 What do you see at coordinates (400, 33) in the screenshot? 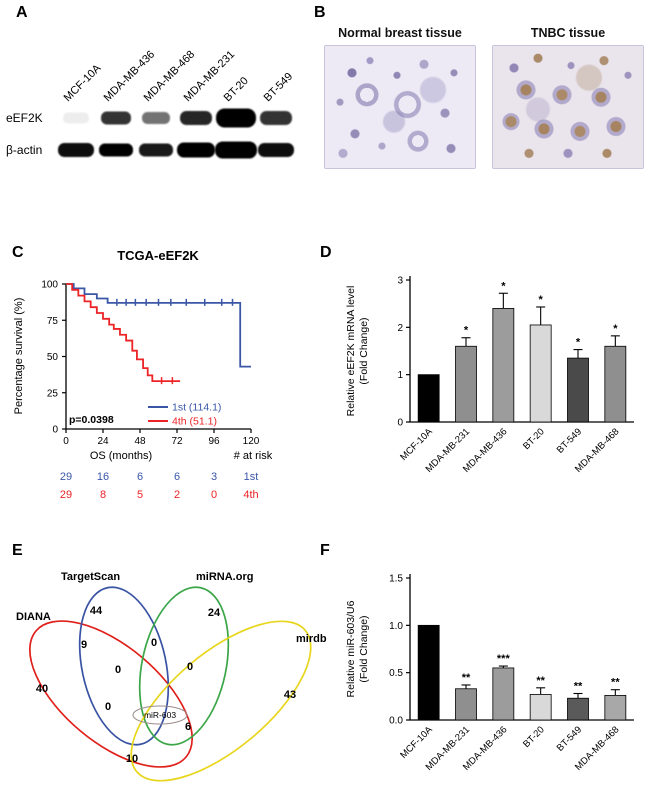
I see `tissue-title-normal: Normal breast tissue` at bounding box center [400, 33].